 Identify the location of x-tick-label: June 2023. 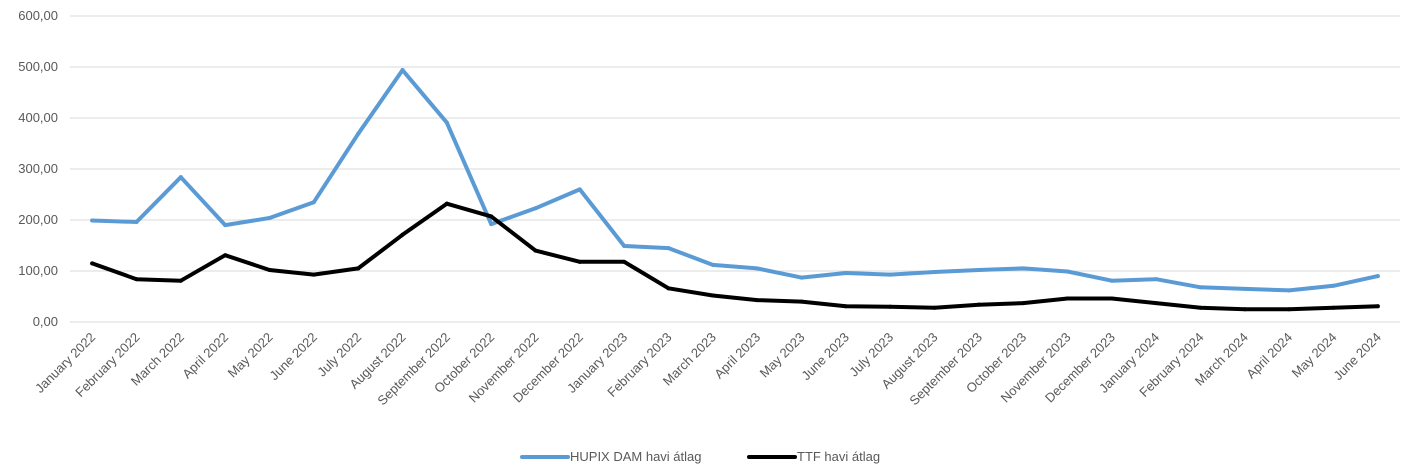
(825, 357).